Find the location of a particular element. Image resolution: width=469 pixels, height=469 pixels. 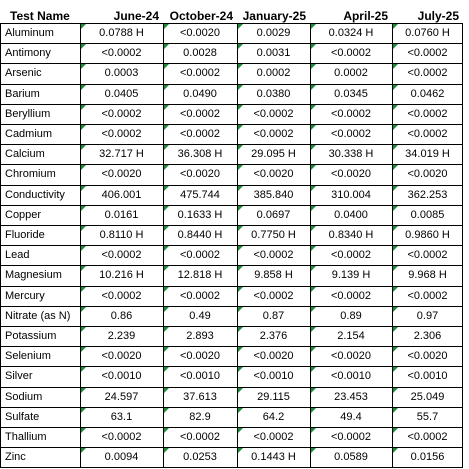

value-cell: 49.4 is located at coordinates (351, 417).